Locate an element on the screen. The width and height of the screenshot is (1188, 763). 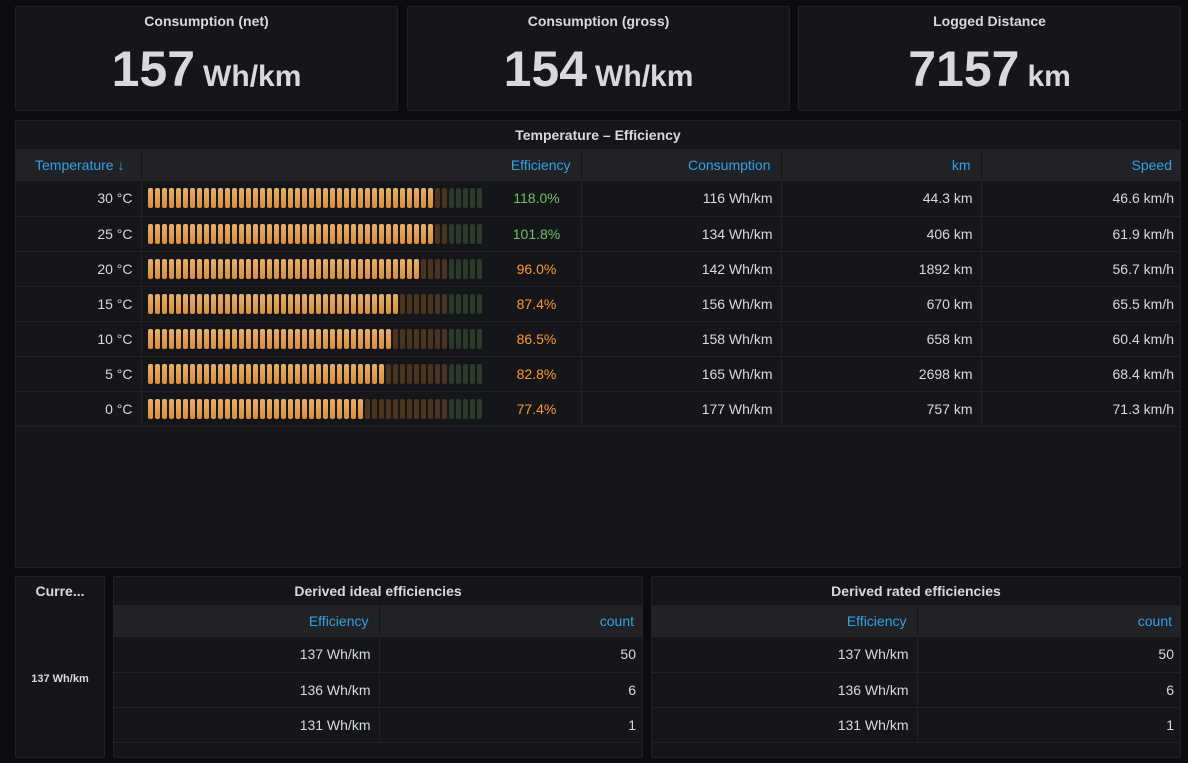
efficiency-gauge is located at coordinates (314, 303).